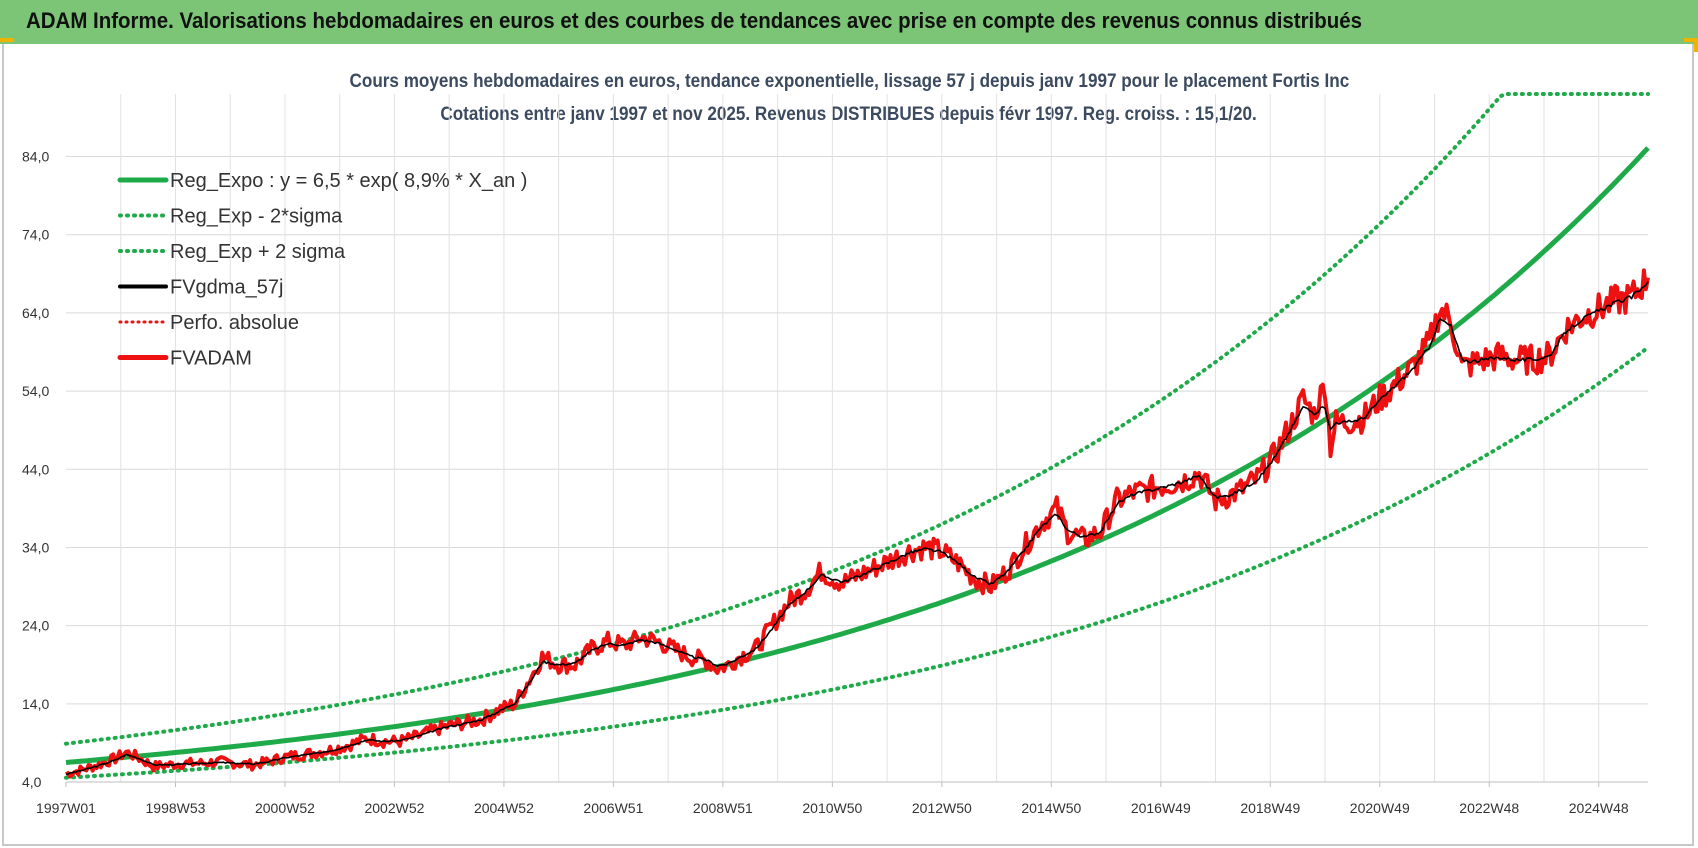 The image size is (1698, 848). Describe the element at coordinates (1691, 40) in the screenshot. I see `corner-marker-right` at that location.